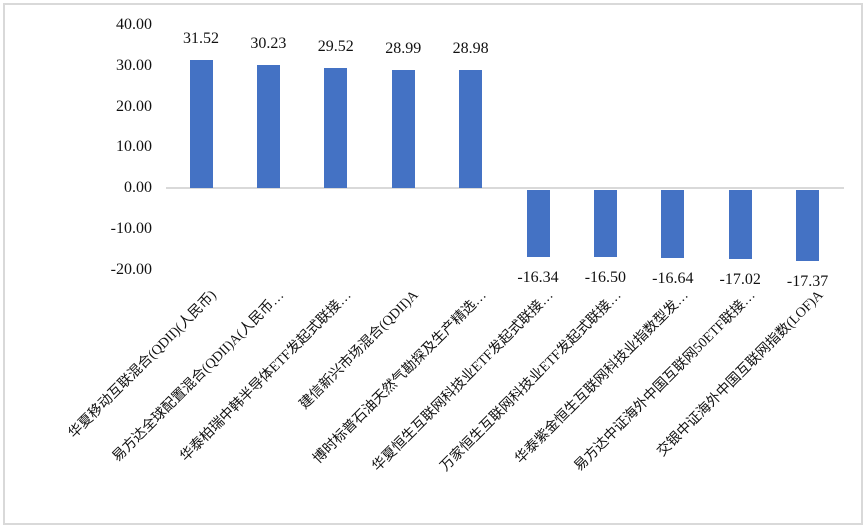 The width and height of the screenshot is (866, 528). What do you see at coordinates (201, 38) in the screenshot?
I see `bar-value-label: 31.52` at bounding box center [201, 38].